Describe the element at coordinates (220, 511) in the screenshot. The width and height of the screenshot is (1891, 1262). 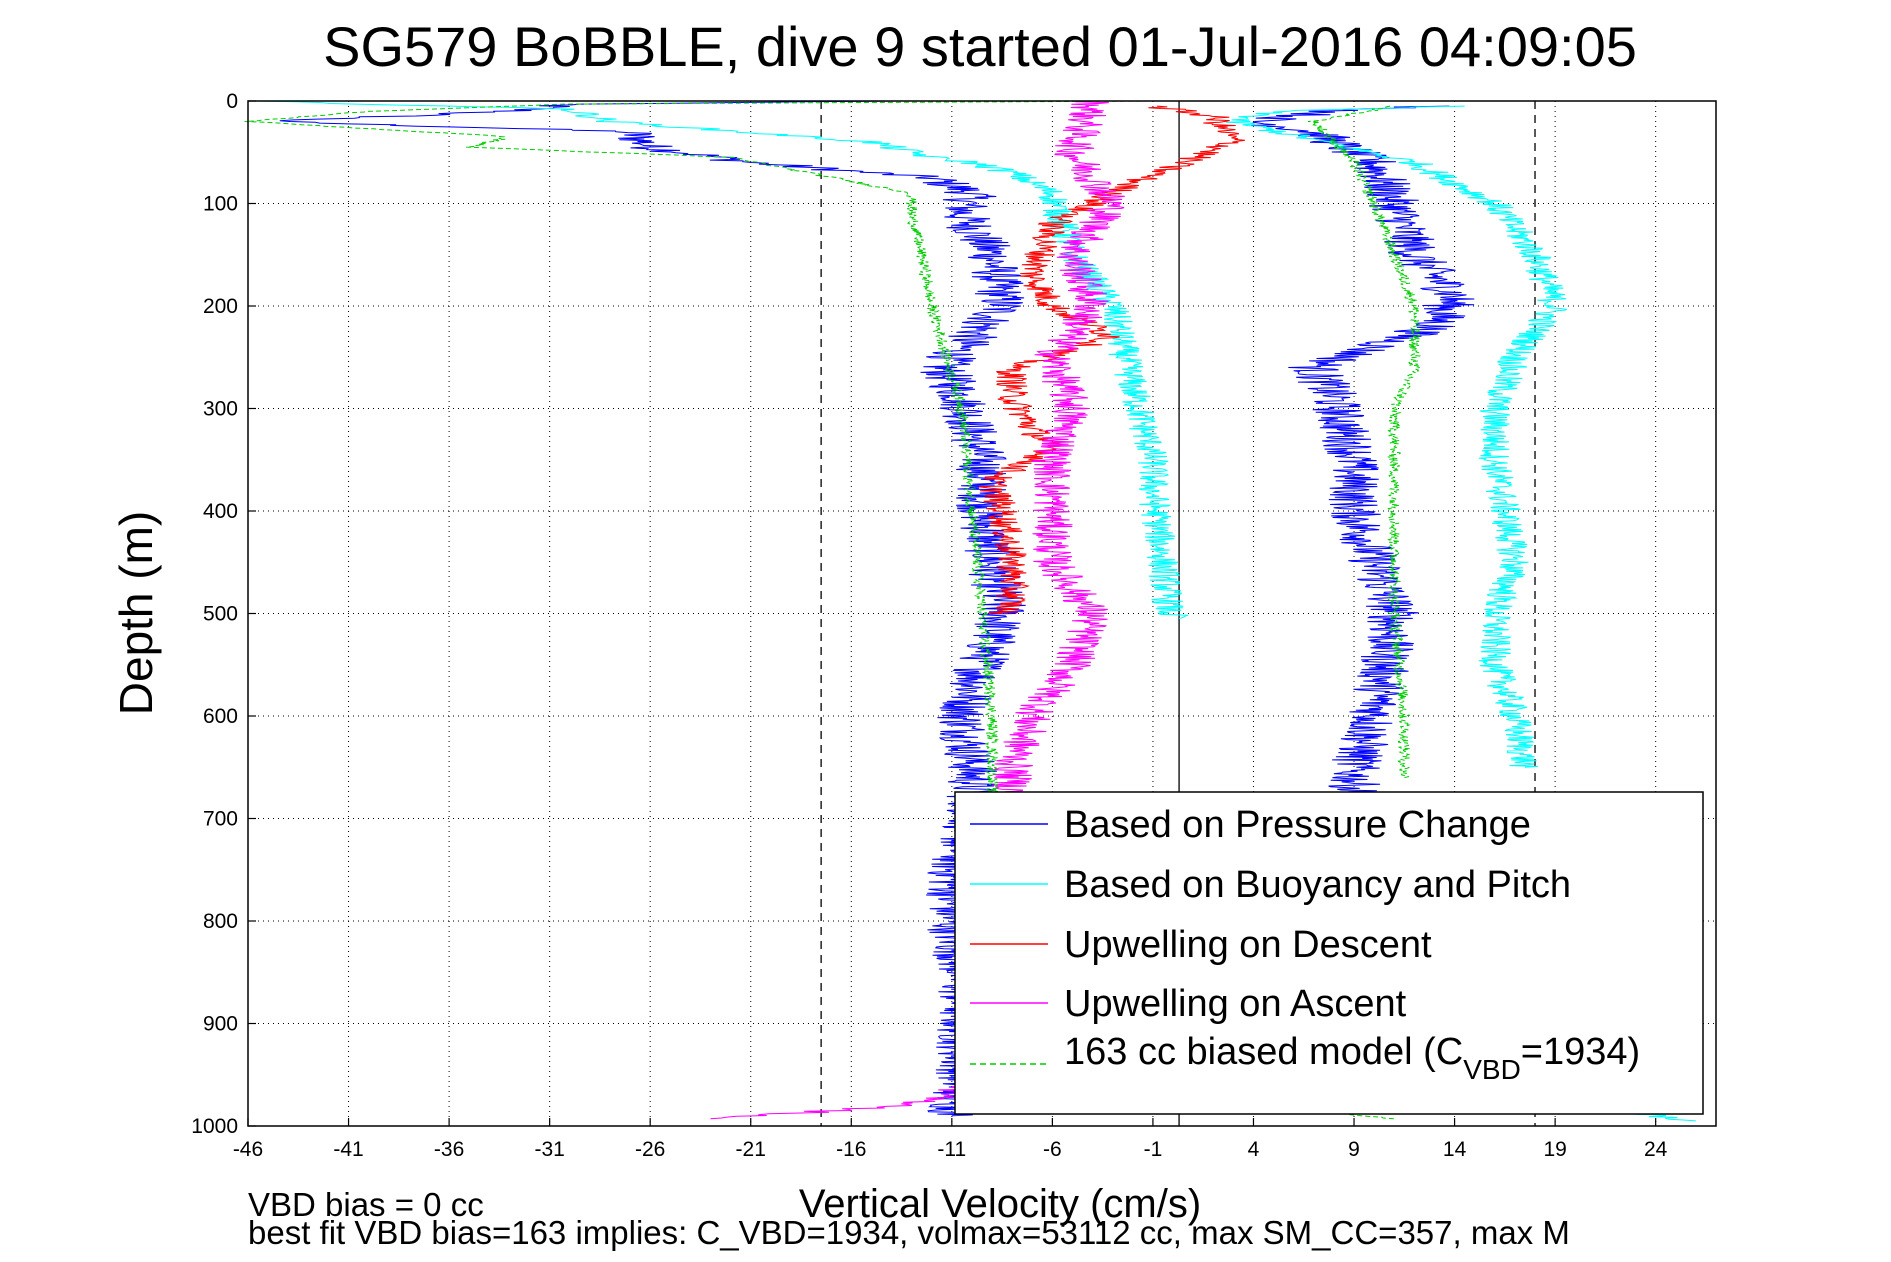
I see `y-tick-label: 400` at that location.